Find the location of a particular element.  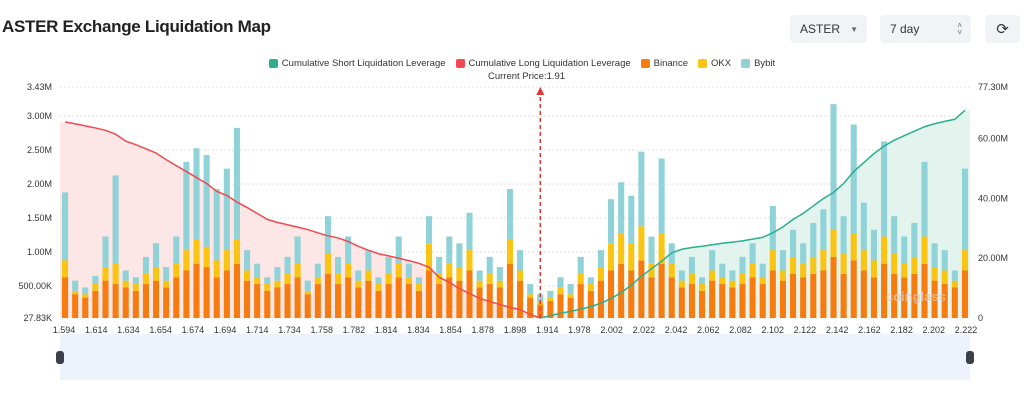

slider-right-handle is located at coordinates (970, 357).